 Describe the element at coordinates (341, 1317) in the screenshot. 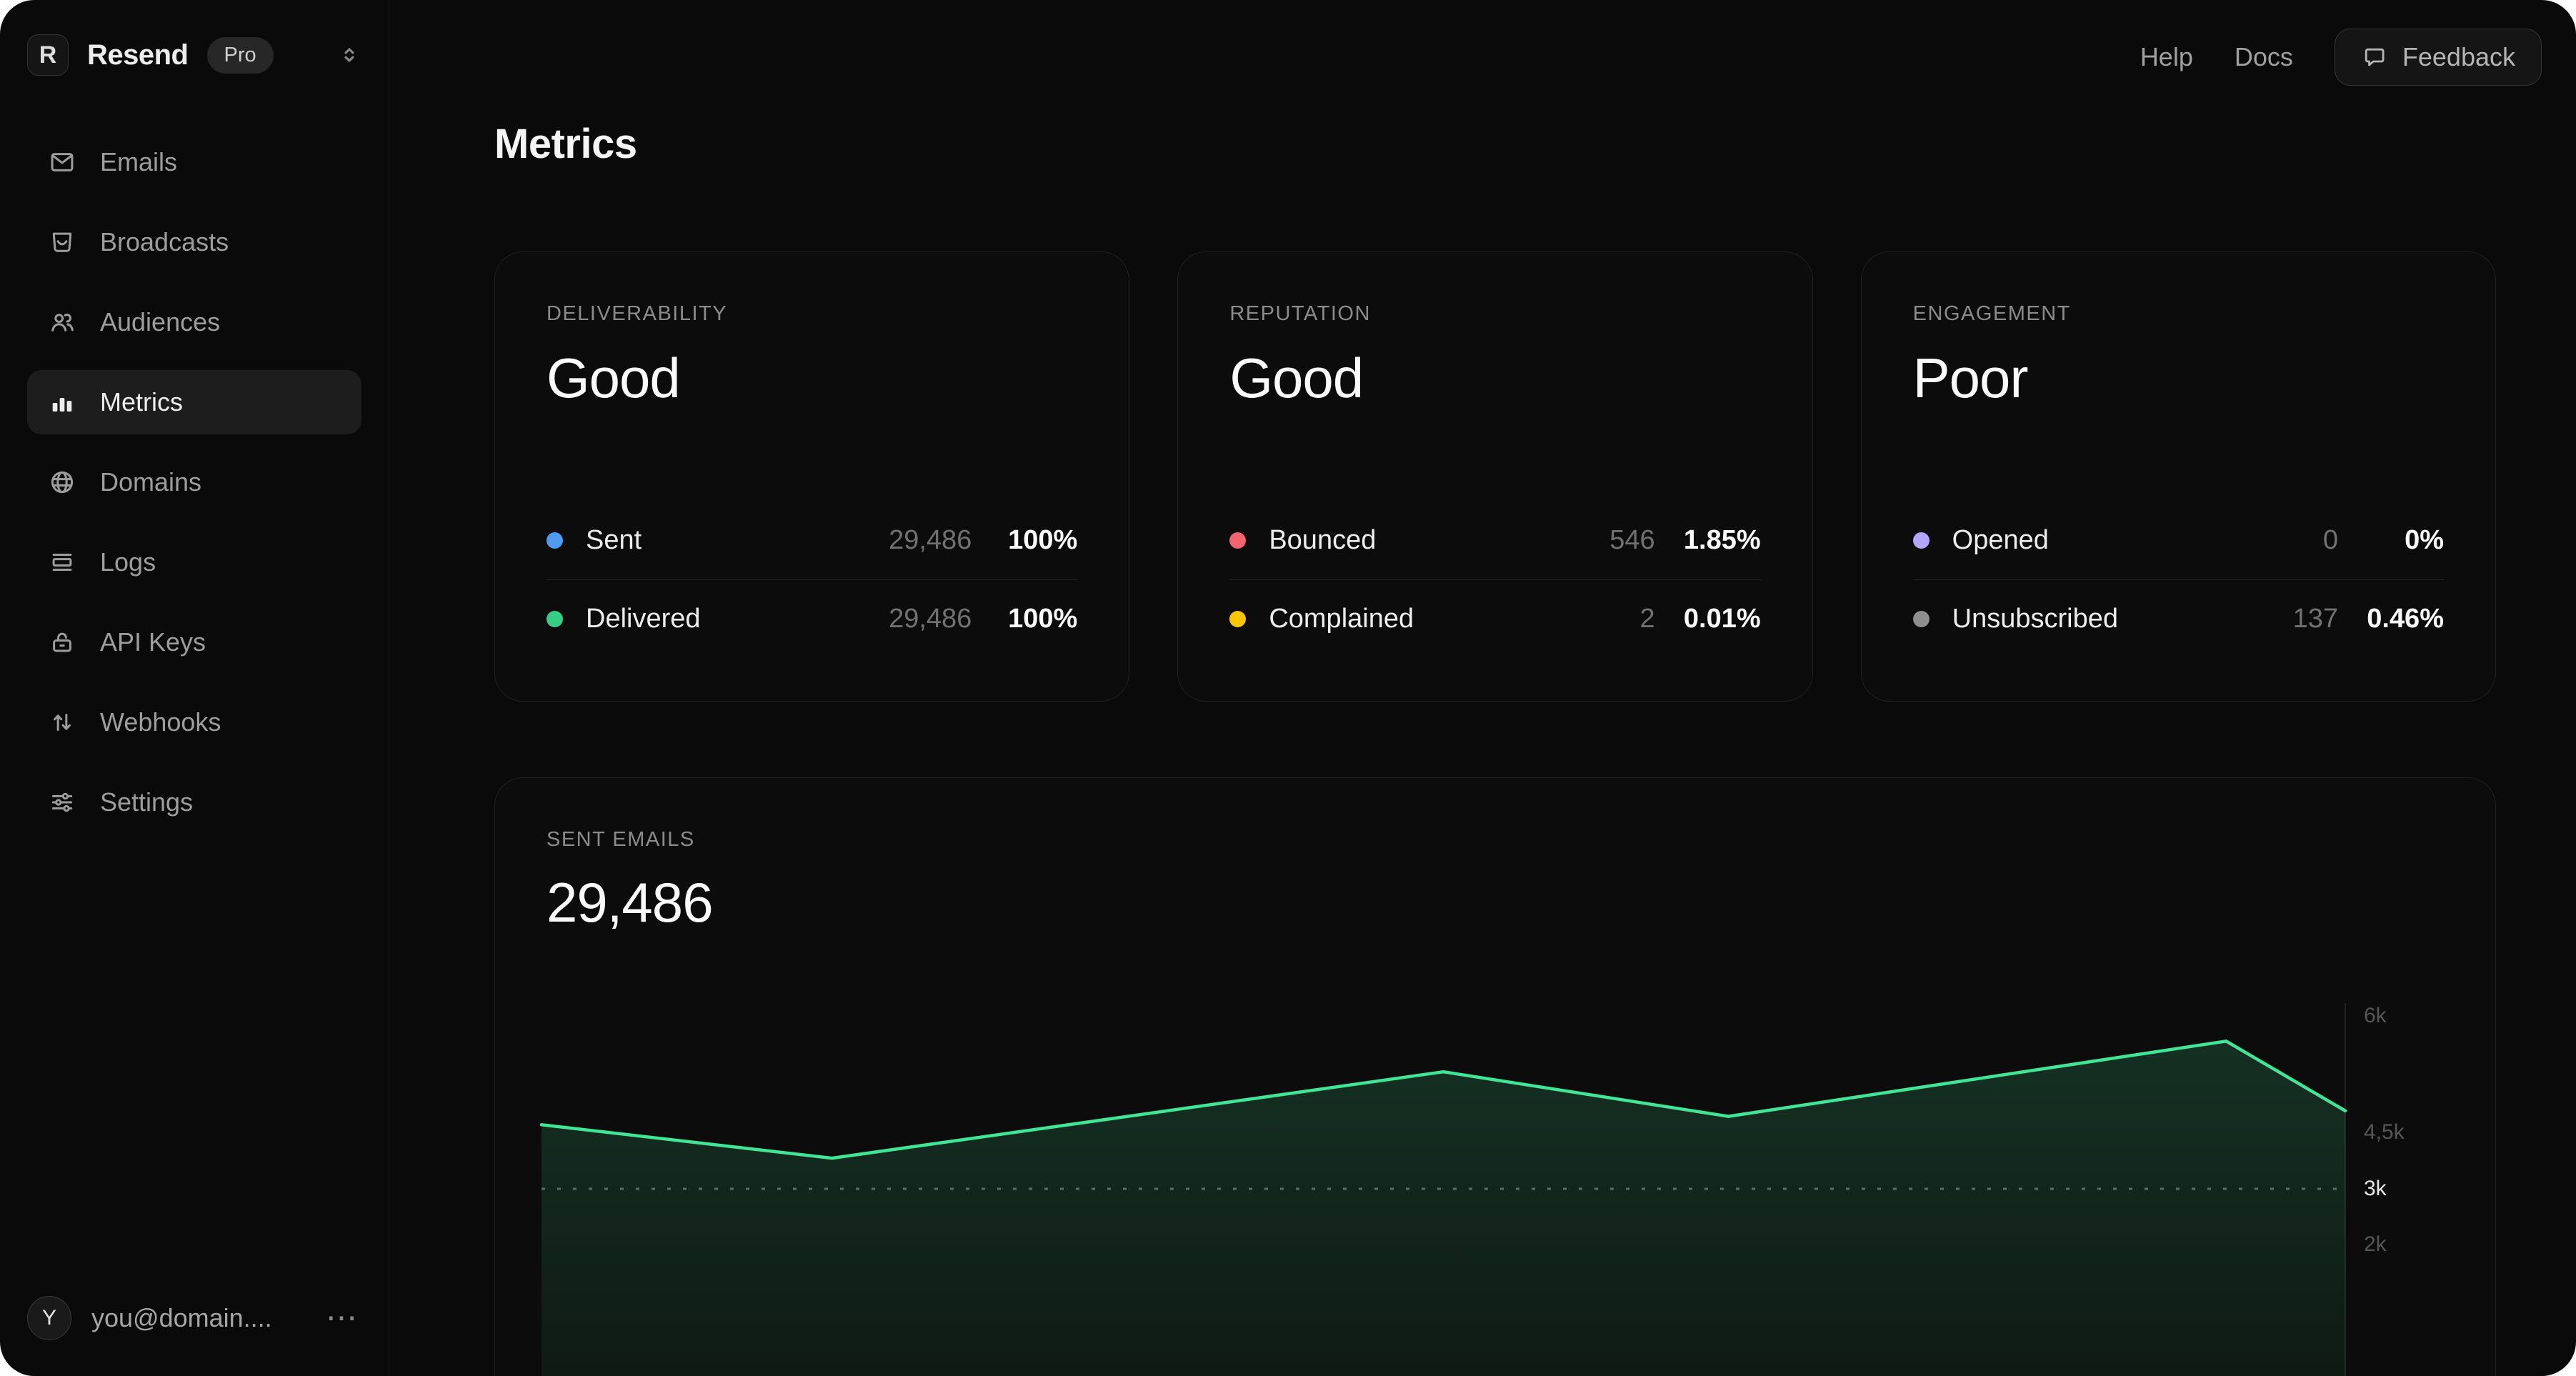

I see `ellipsis-menu-icon: ⋯` at that location.